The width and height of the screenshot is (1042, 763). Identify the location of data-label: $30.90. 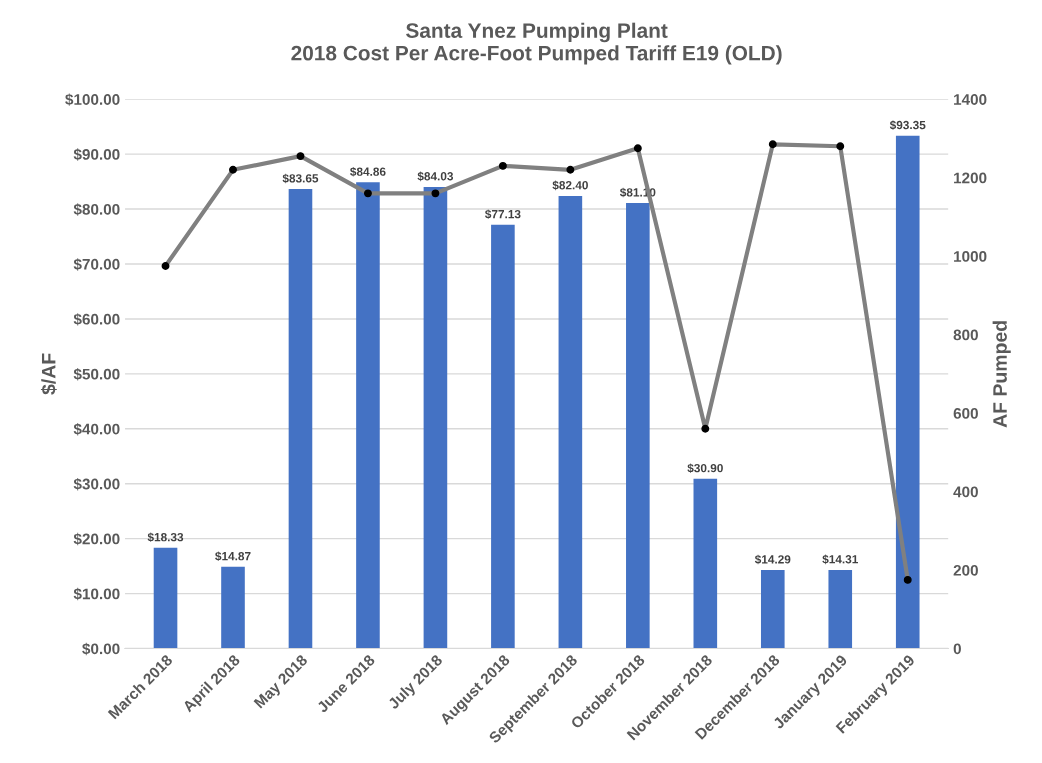
(705, 468).